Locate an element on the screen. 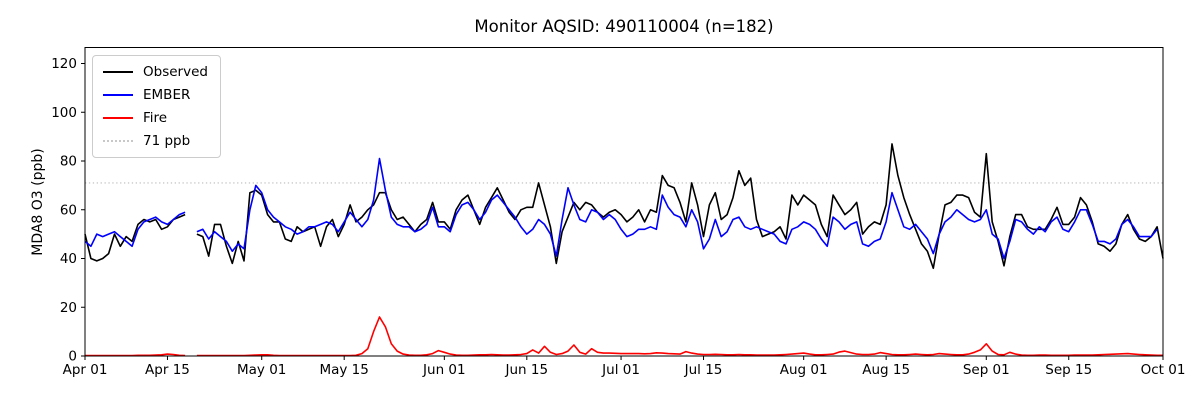 The image size is (1200, 400). legend-threshold-line-swatch is located at coordinates (118, 141).